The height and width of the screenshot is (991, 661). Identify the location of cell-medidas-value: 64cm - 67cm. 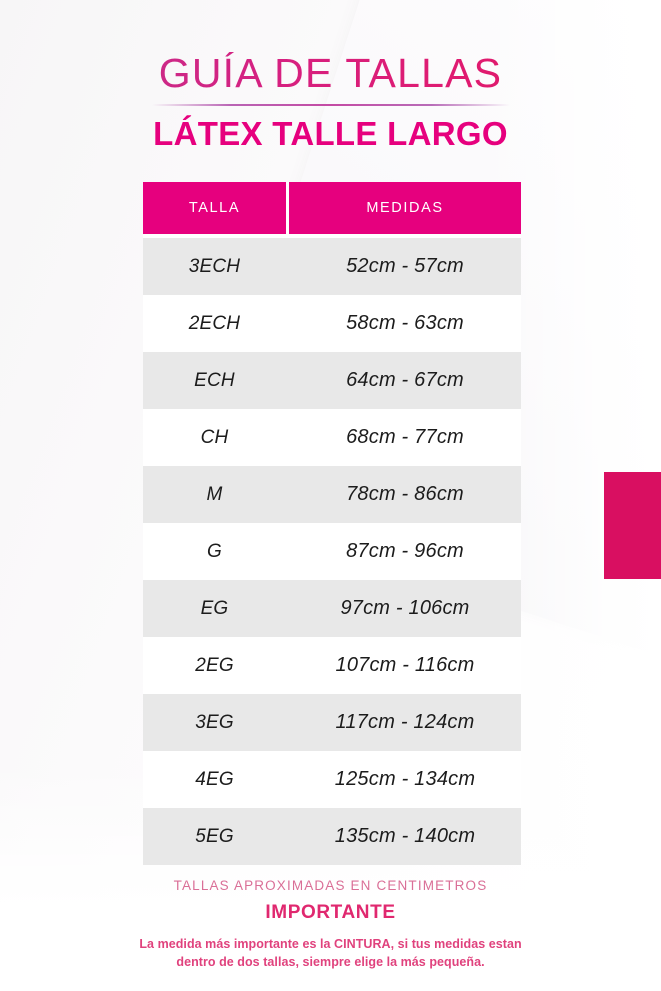
(405, 380).